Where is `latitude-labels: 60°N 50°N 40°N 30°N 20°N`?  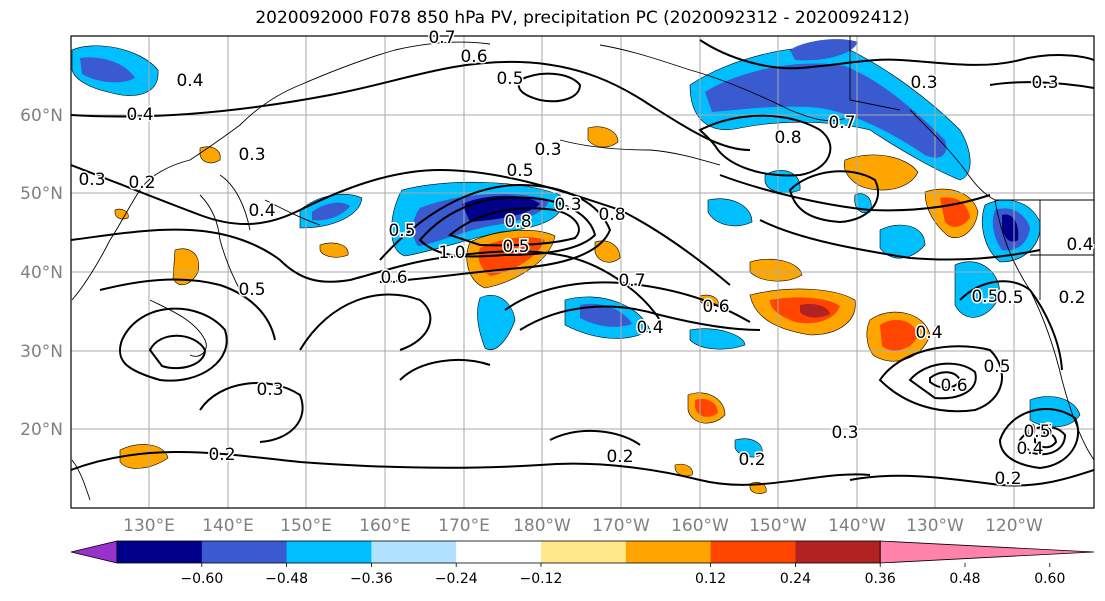
latitude-labels: 60°N 50°N 40°N 30°N 20°N is located at coordinates (41, 273).